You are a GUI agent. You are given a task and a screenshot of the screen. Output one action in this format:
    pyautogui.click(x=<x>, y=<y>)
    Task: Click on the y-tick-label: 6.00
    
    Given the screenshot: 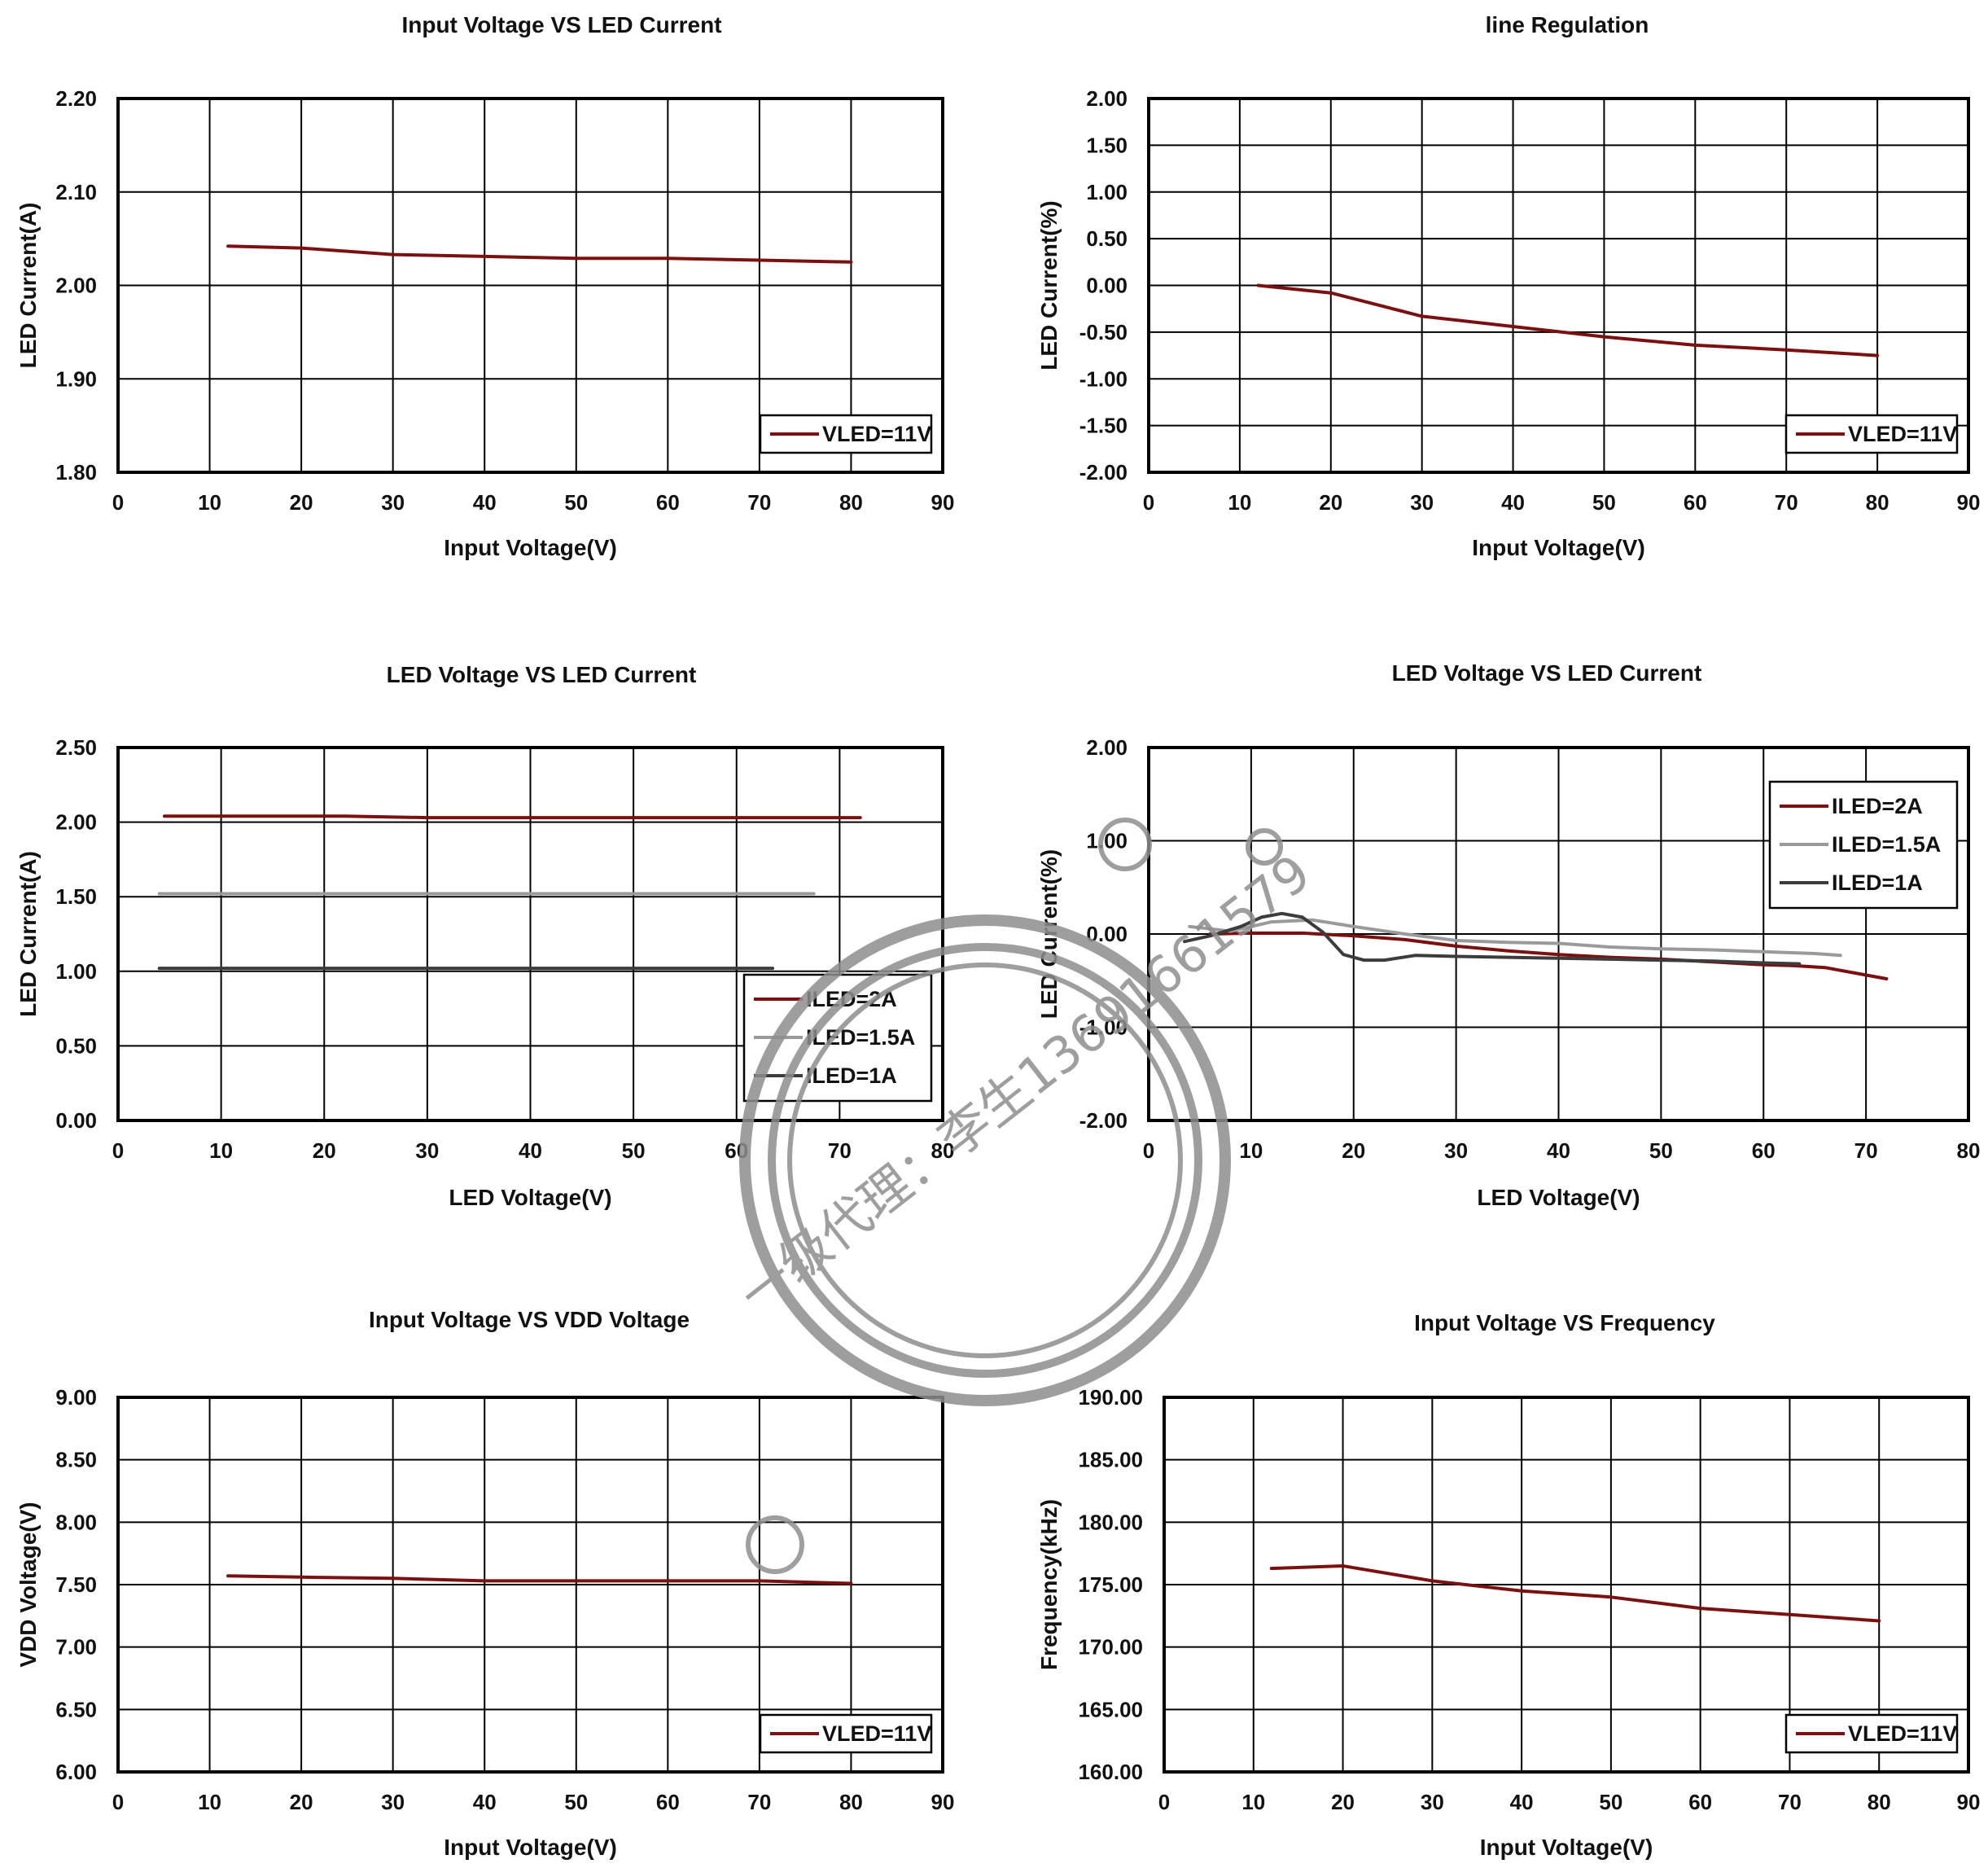 What is the action you would take?
    pyautogui.click(x=76, y=1772)
    